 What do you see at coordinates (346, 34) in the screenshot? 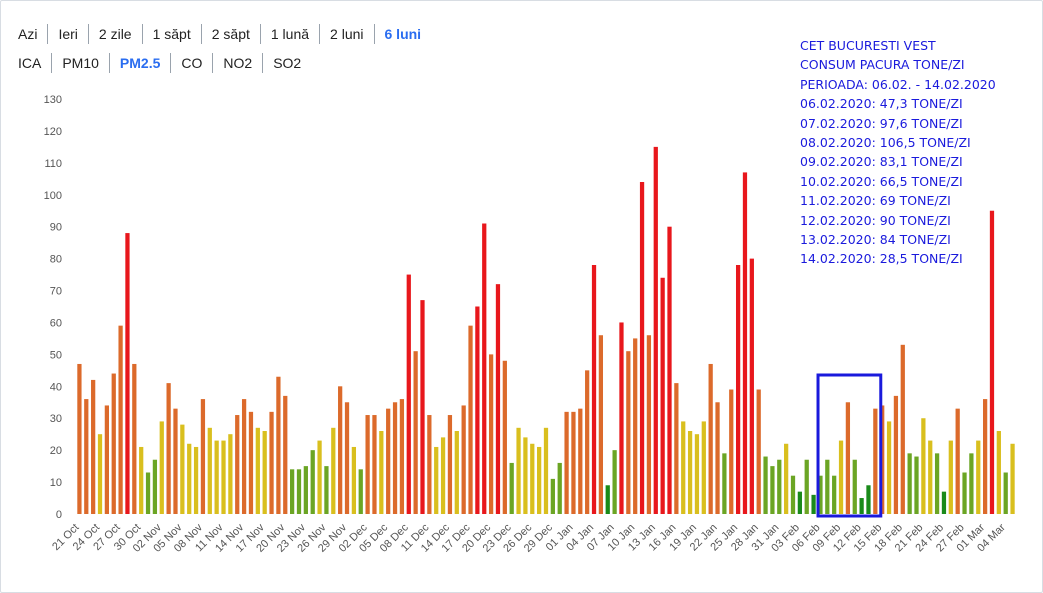
I see `tab-2-luni: 2 luni` at bounding box center [346, 34].